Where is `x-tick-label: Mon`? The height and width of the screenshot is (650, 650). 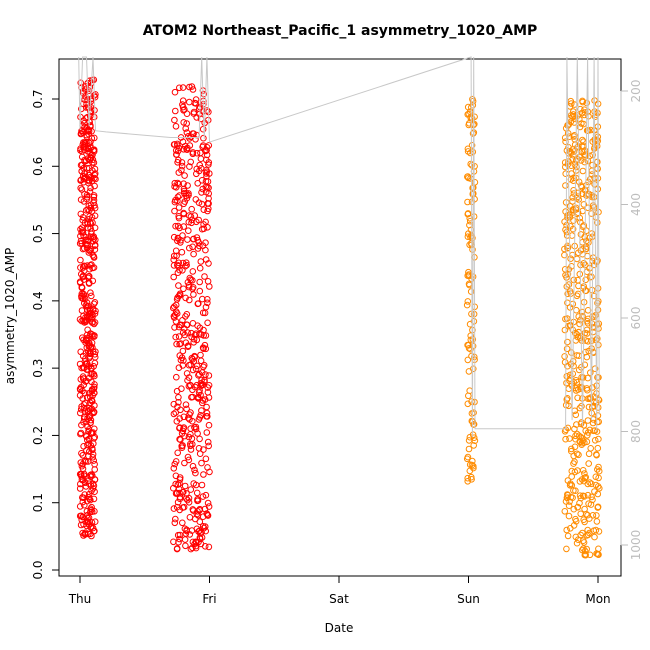
x-tick-label: Mon is located at coordinates (597, 599).